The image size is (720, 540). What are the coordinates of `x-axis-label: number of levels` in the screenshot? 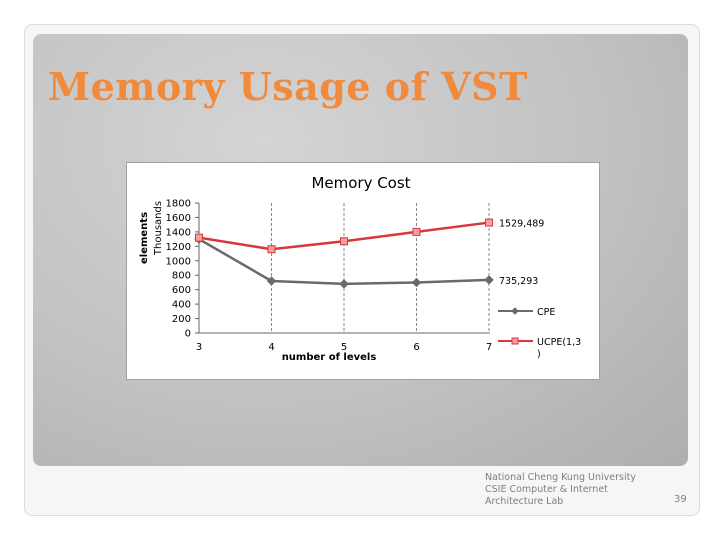 It's located at (329, 357).